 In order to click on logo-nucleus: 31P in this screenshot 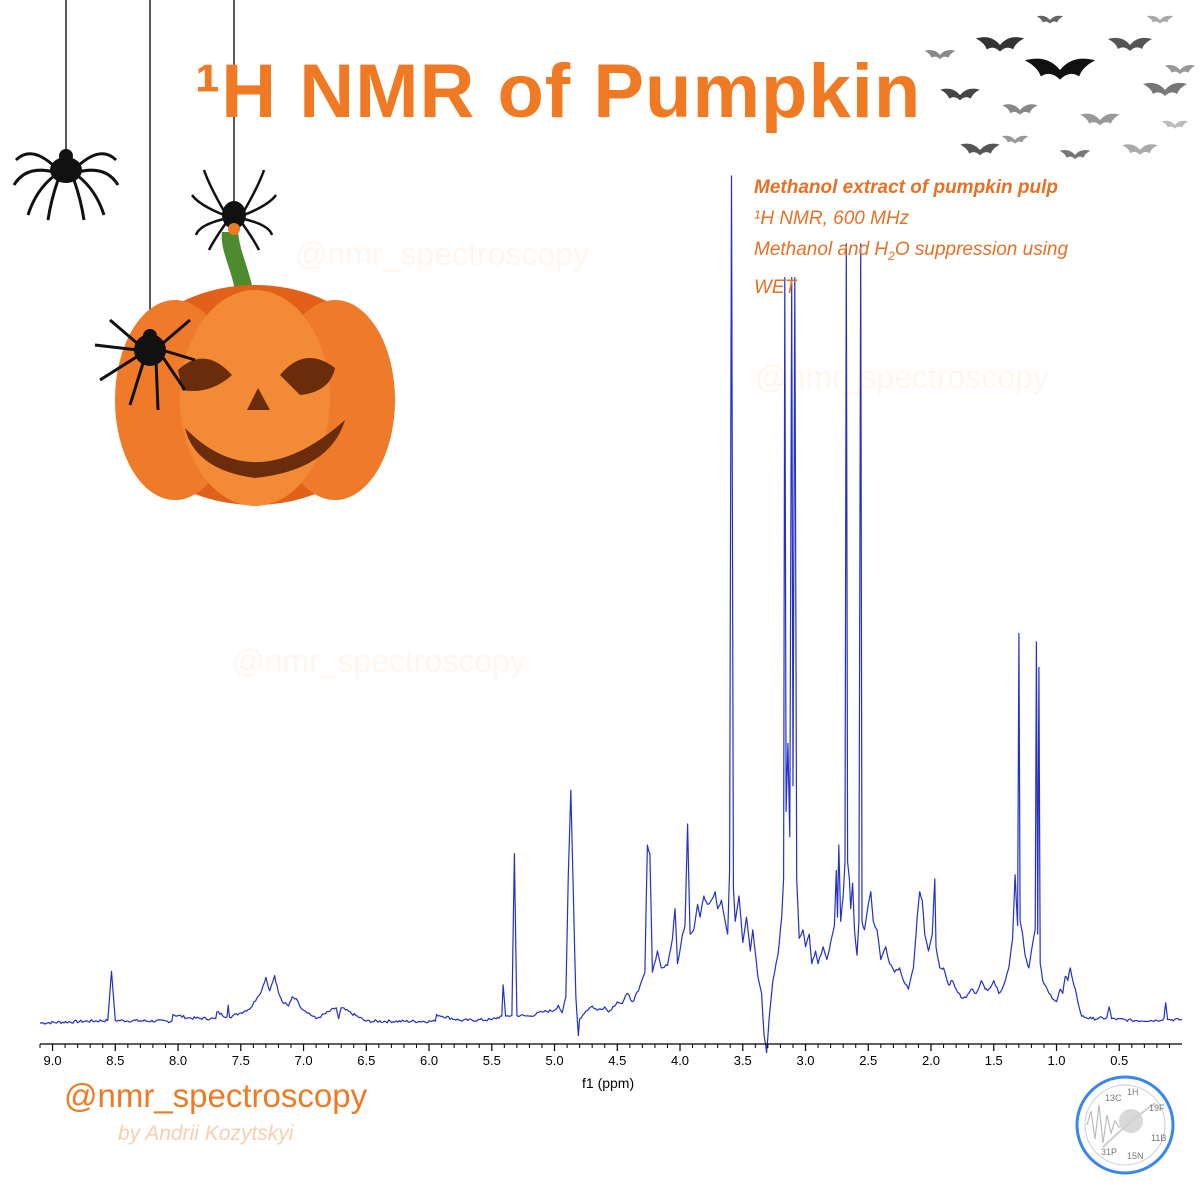, I will do `click(1109, 1152)`.